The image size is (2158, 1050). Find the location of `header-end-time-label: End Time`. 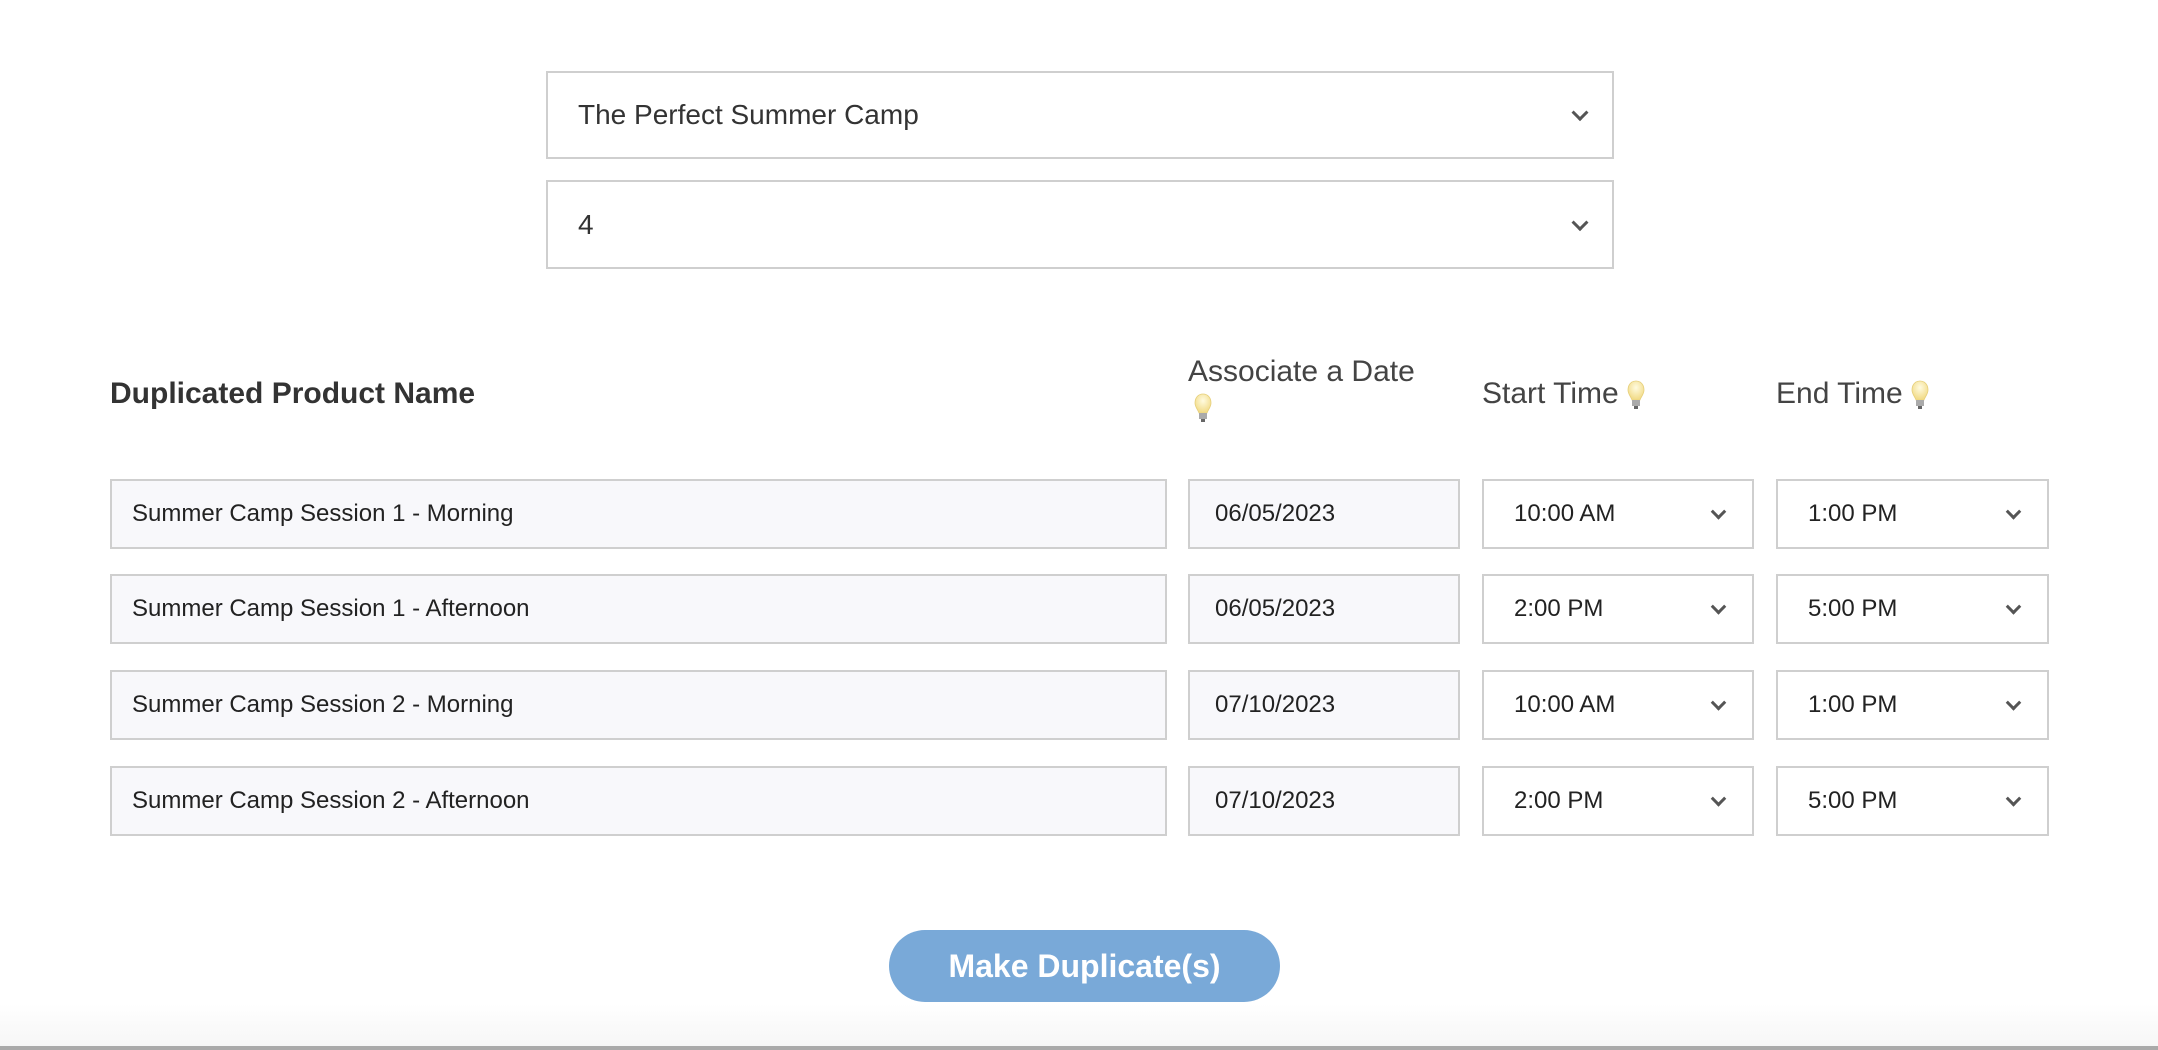

header-end-time-label: End Time is located at coordinates (1839, 393).